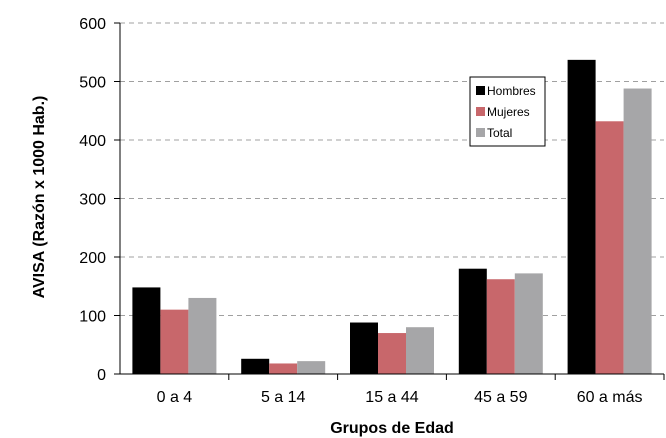 Image resolution: width=666 pixels, height=438 pixels. Describe the element at coordinates (175, 397) in the screenshot. I see `x-tick-label: 0 a 4` at that location.